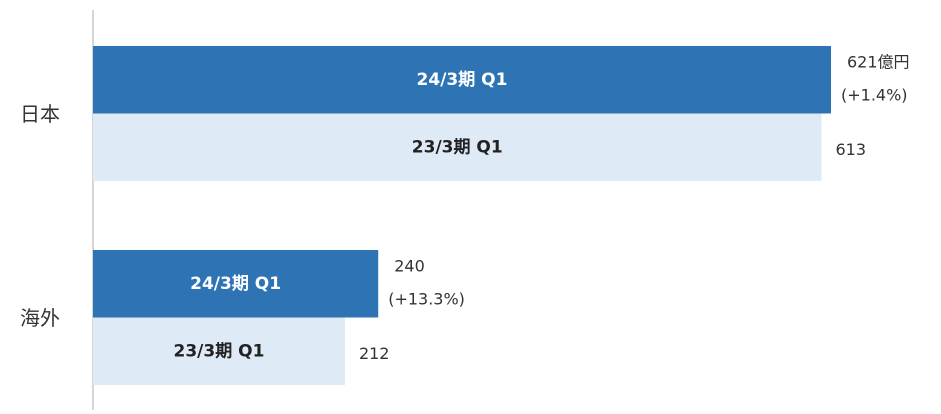  What do you see at coordinates (40, 318) in the screenshot?
I see `category-label: 海外` at bounding box center [40, 318].